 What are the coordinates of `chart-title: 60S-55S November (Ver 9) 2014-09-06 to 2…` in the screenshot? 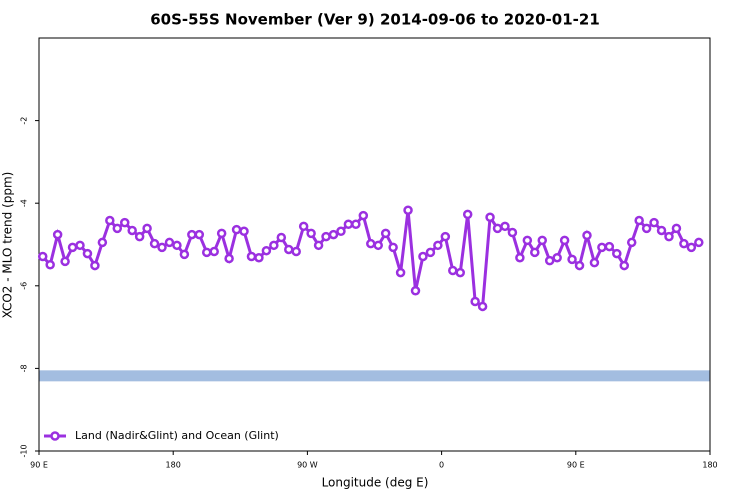 It's located at (375, 20).